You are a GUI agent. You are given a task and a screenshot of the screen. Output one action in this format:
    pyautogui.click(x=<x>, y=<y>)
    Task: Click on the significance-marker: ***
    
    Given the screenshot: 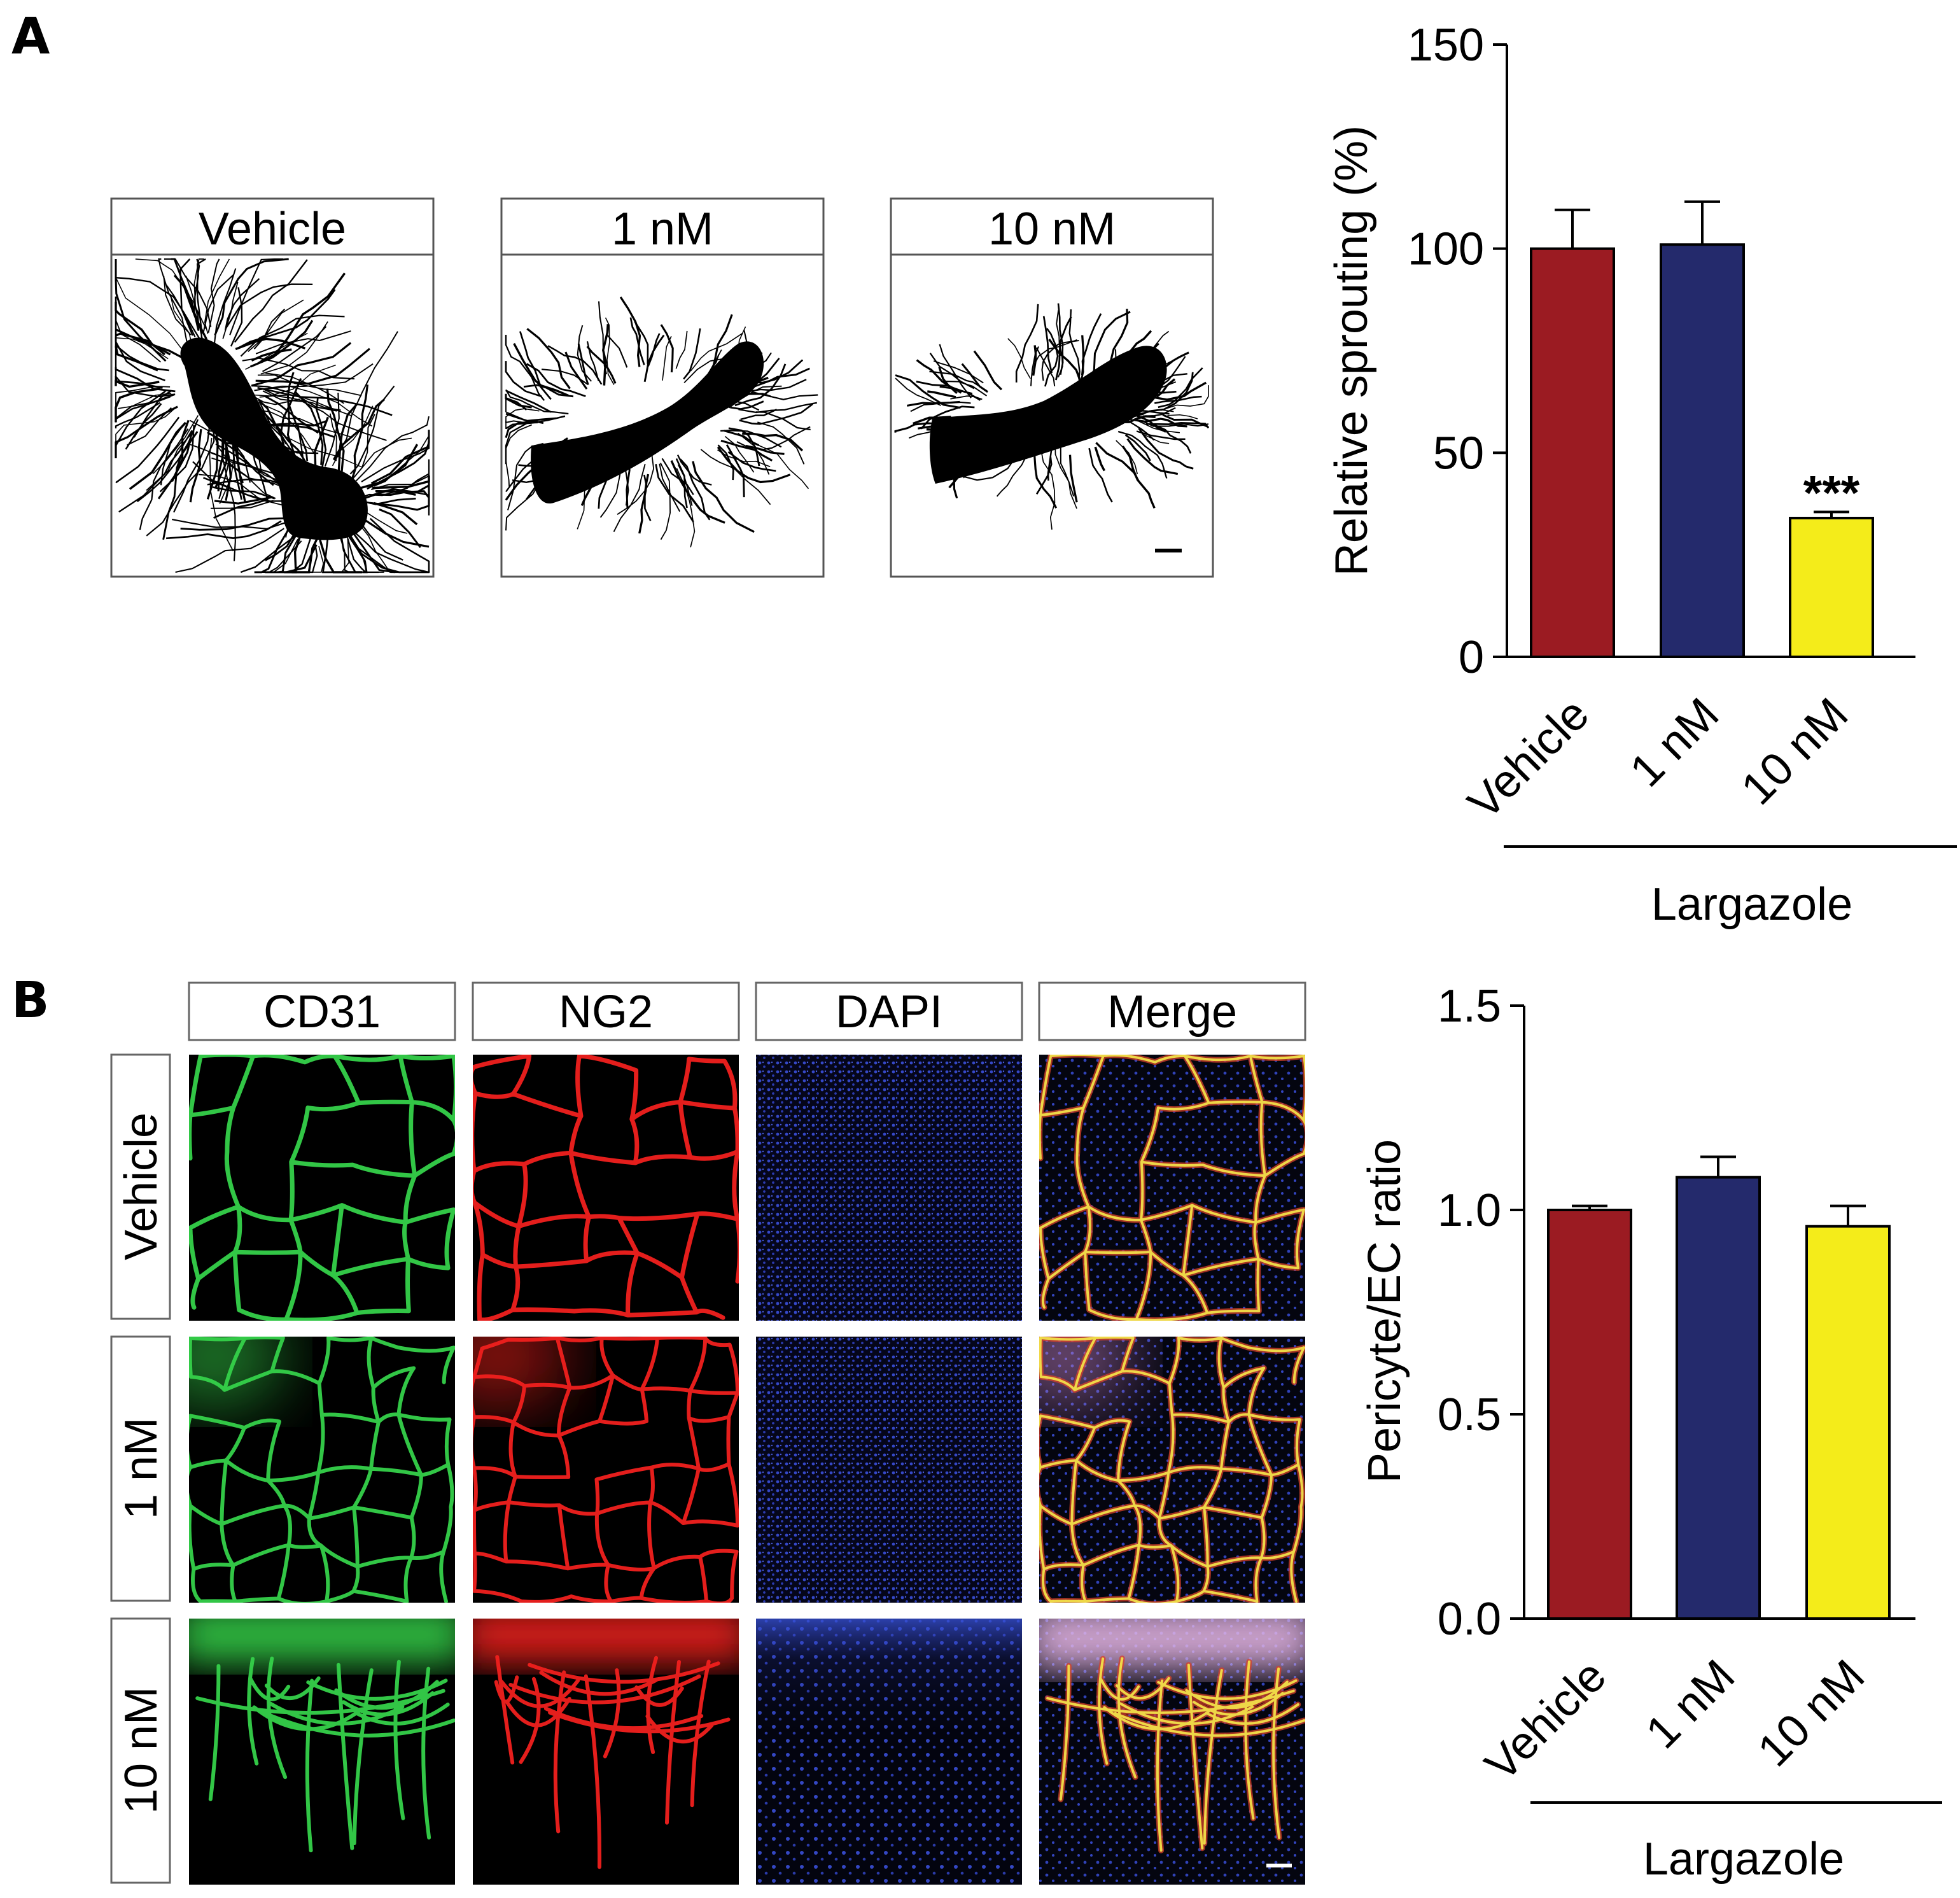 What is the action you would take?
    pyautogui.click(x=1831, y=493)
    